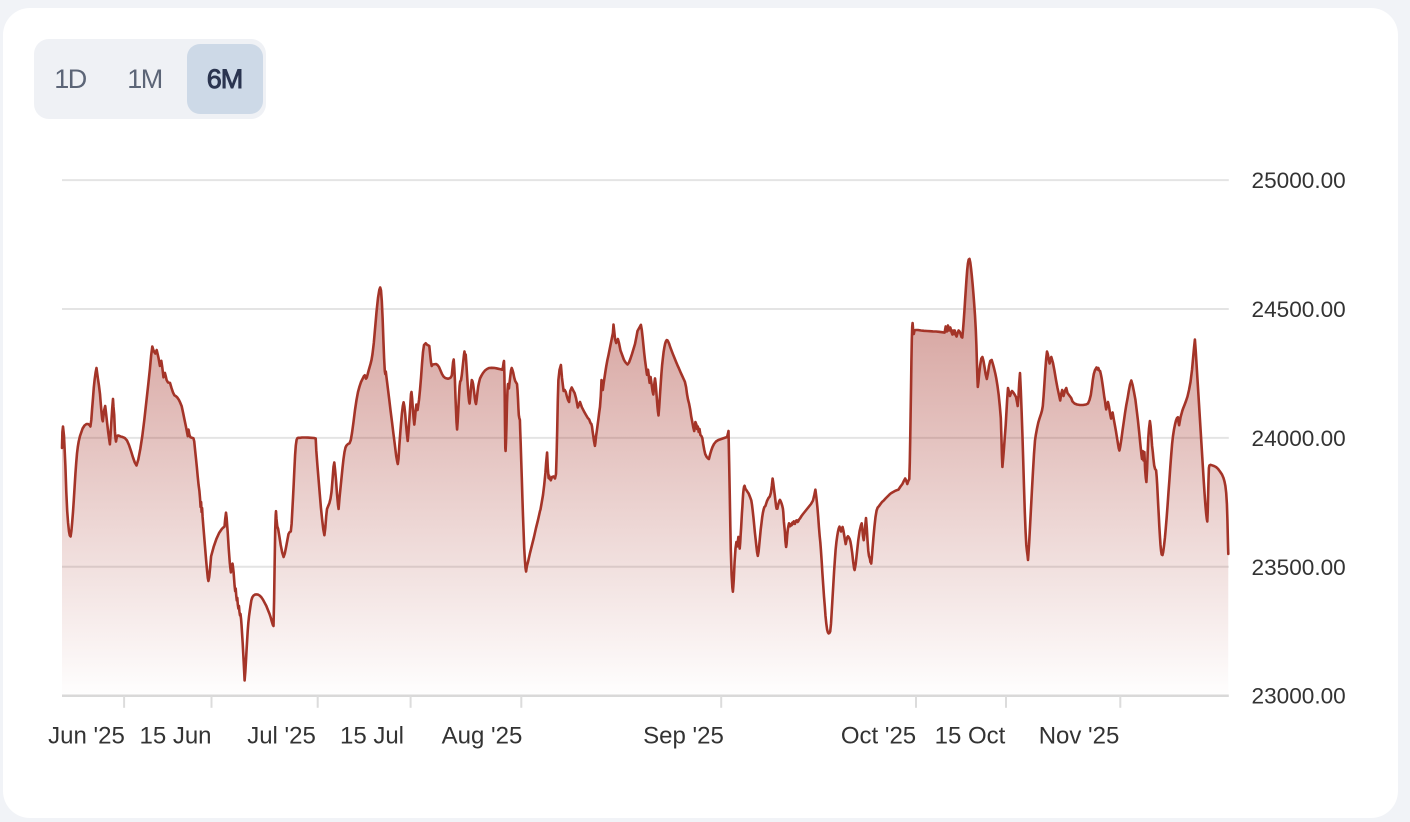 This screenshot has width=1410, height=822. Describe the element at coordinates (1079, 736) in the screenshot. I see `svg-text: Nov '25` at that location.